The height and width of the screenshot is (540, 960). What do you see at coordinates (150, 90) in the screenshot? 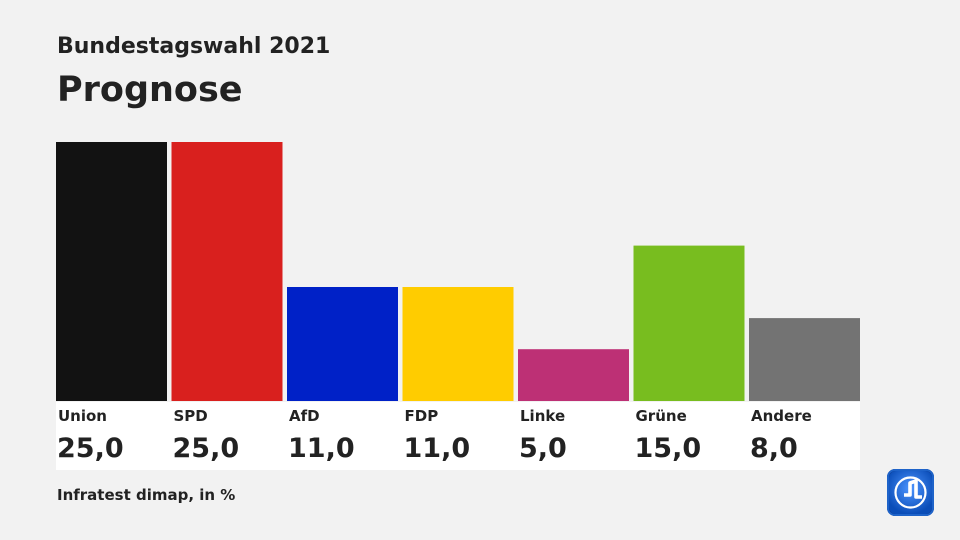
I see `chart-title: Prognose` at bounding box center [150, 90].